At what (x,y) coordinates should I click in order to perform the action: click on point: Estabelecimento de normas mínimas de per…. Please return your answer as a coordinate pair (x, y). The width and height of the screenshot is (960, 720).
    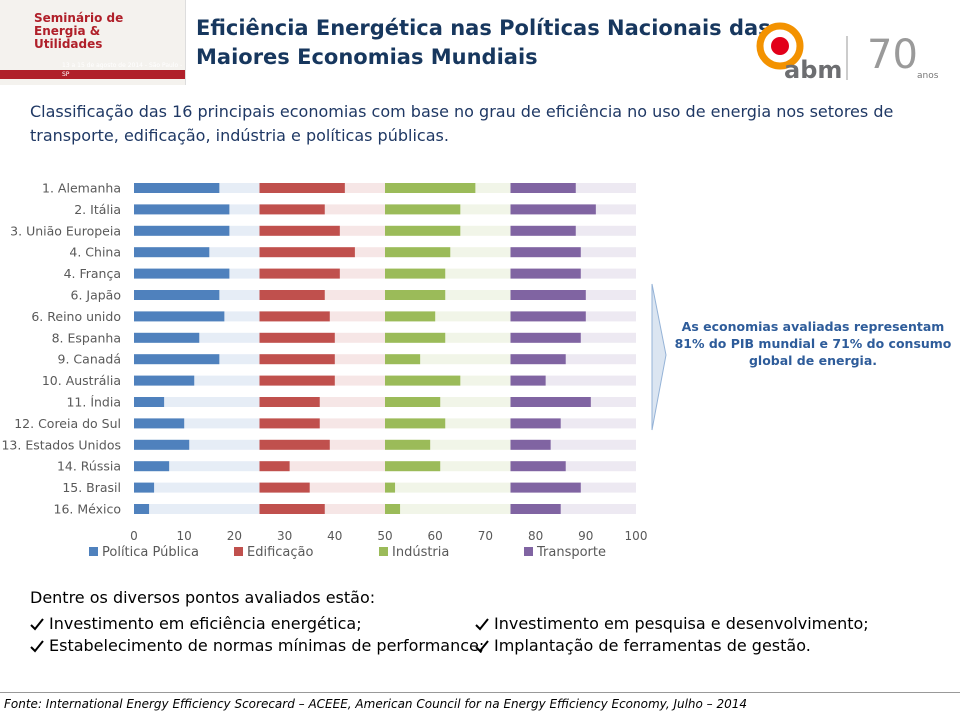
    Looking at the image, I should click on (257, 645).